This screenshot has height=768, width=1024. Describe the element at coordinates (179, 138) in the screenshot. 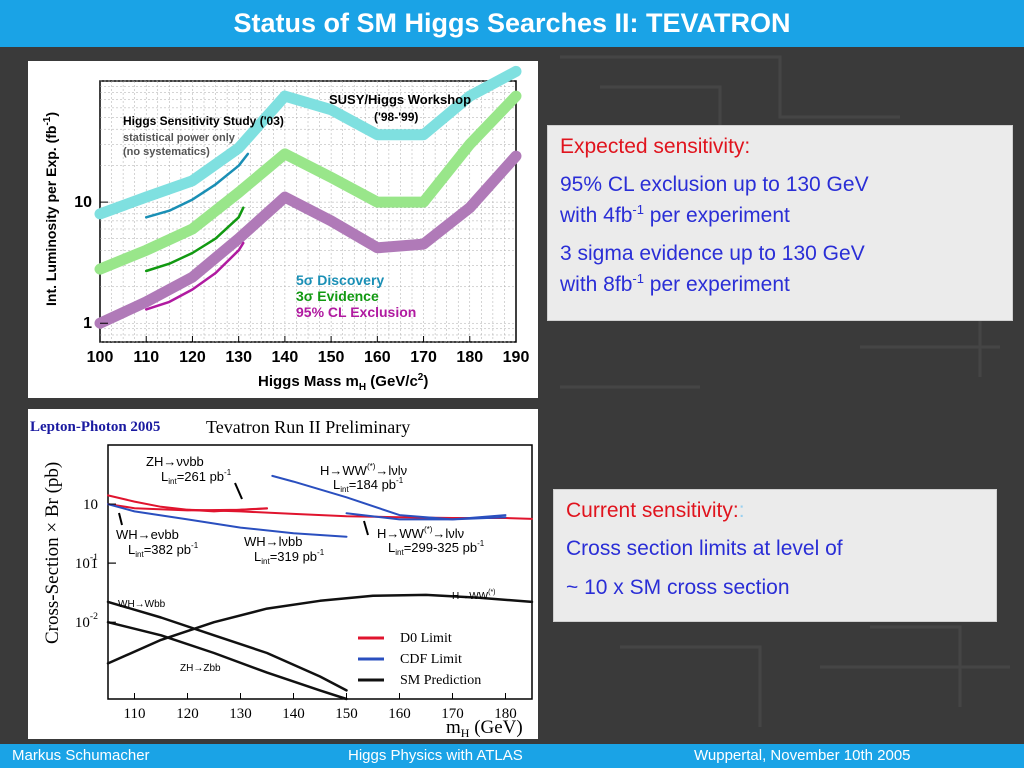

I see `study-note-1: statistical power only` at that location.